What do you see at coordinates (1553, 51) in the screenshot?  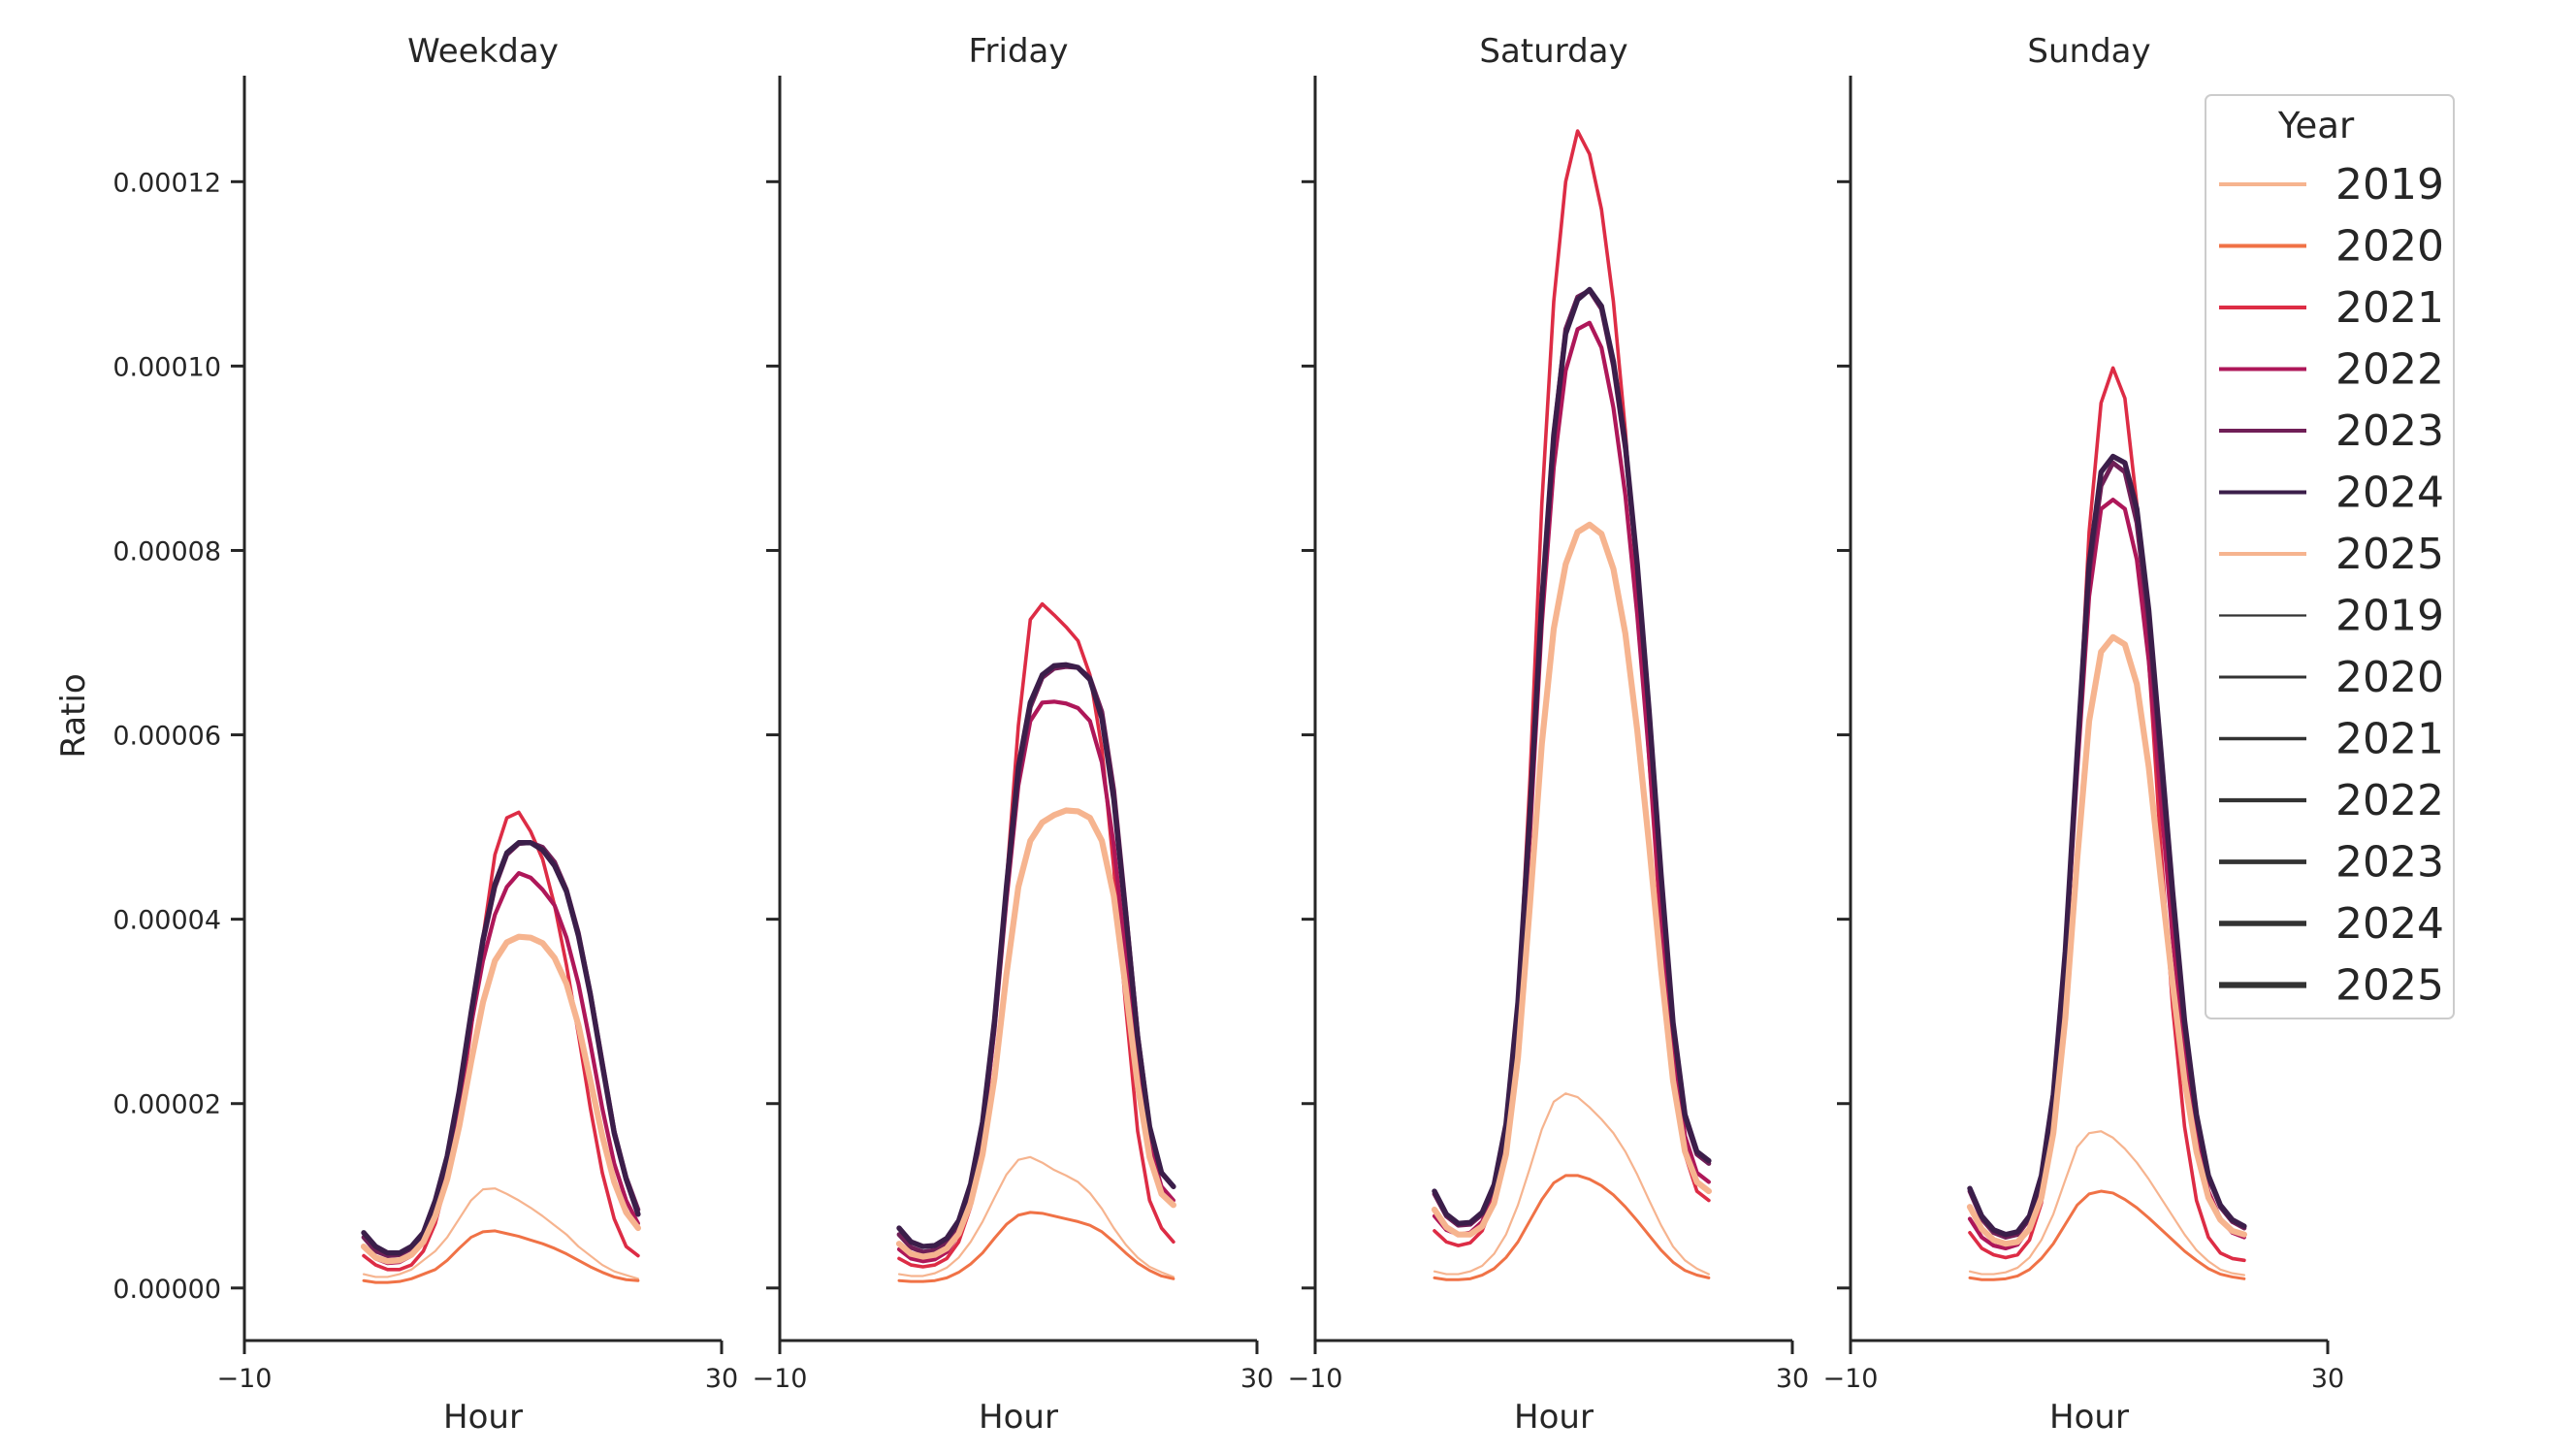 I see `facet-title: Saturday` at bounding box center [1553, 51].